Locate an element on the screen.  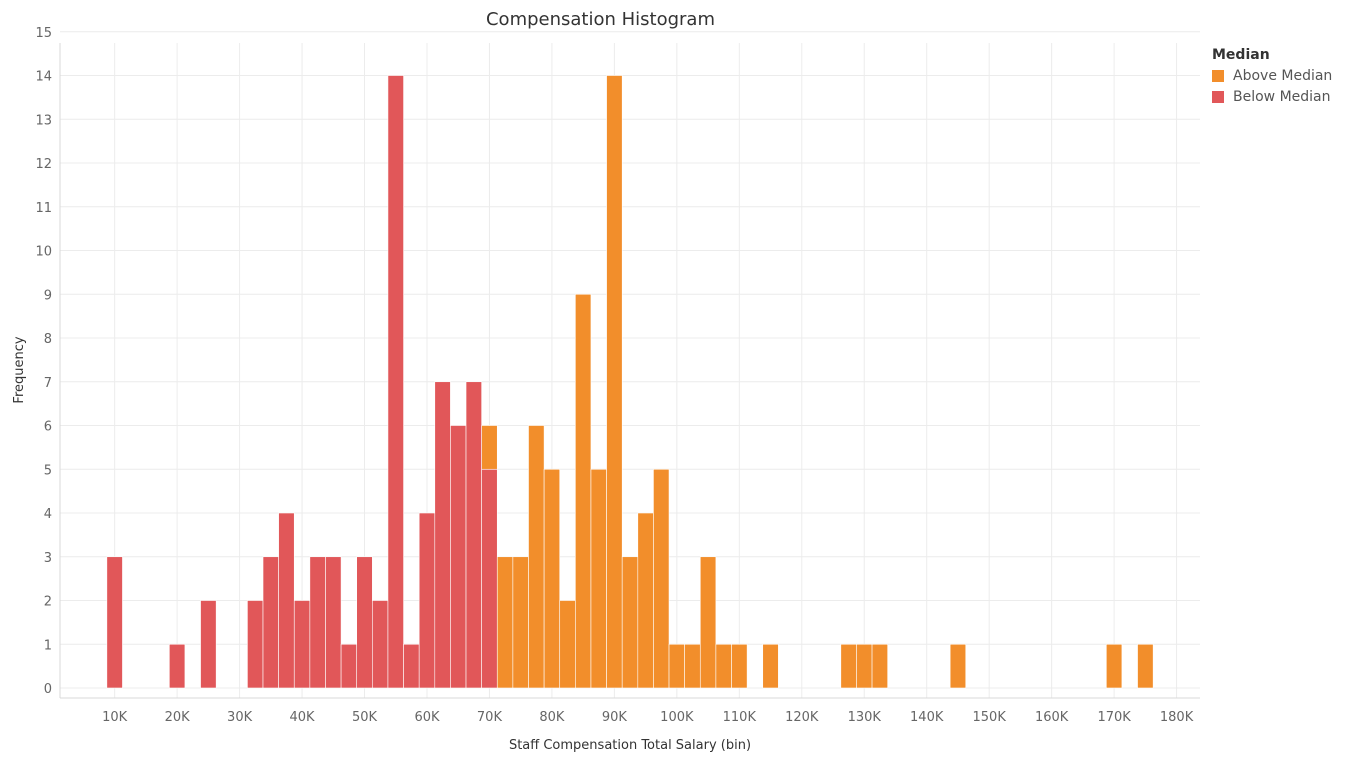
y-tick-label: 0 is located at coordinates (48, 689).